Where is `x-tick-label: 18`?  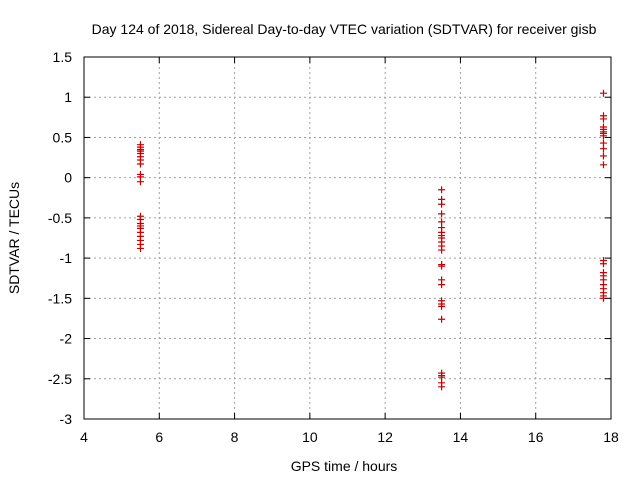
x-tick-label: 18 is located at coordinates (611, 437).